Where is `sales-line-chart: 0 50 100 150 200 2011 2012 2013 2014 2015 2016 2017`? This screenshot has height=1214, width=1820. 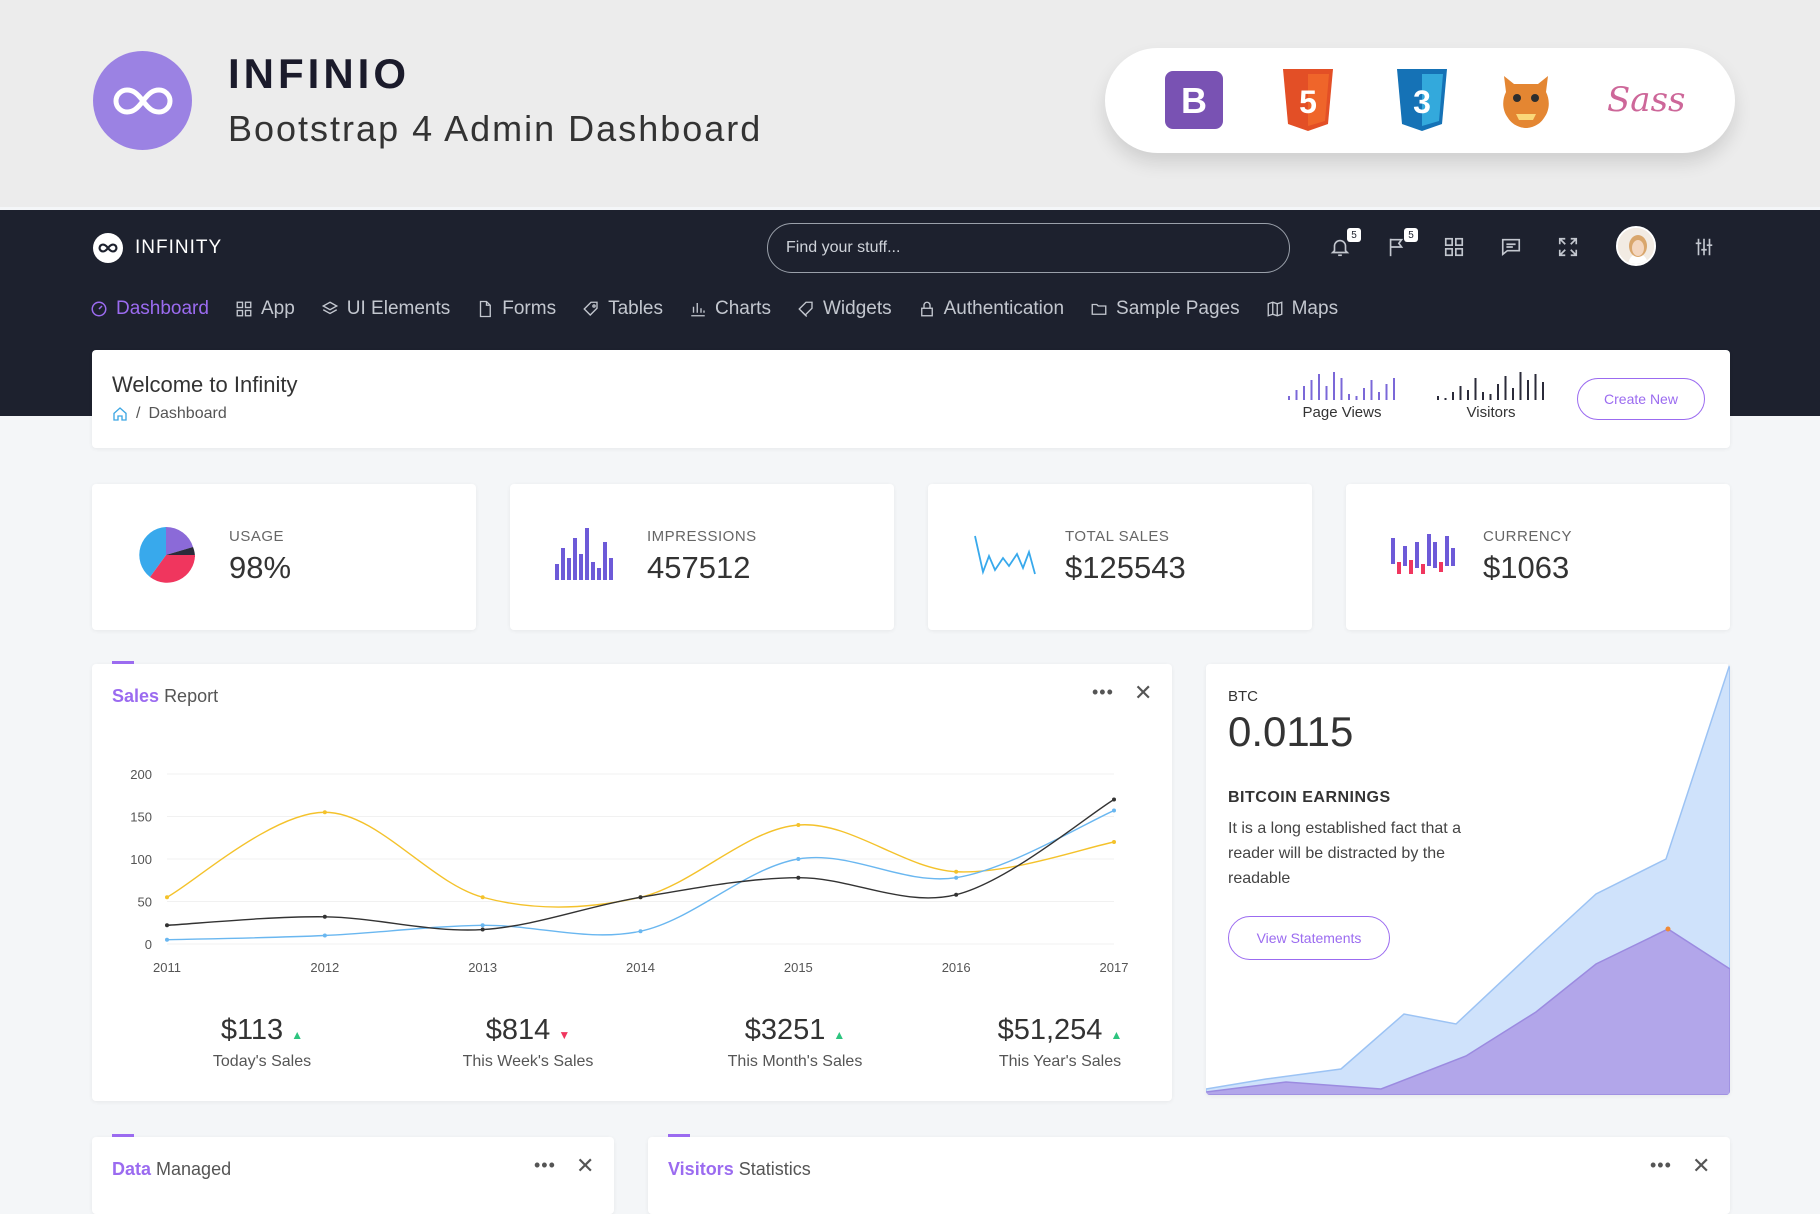
sales-line-chart: 0 50 100 150 200 2011 2012 2013 2014 2015 2016 2017 is located at coordinates (629, 871).